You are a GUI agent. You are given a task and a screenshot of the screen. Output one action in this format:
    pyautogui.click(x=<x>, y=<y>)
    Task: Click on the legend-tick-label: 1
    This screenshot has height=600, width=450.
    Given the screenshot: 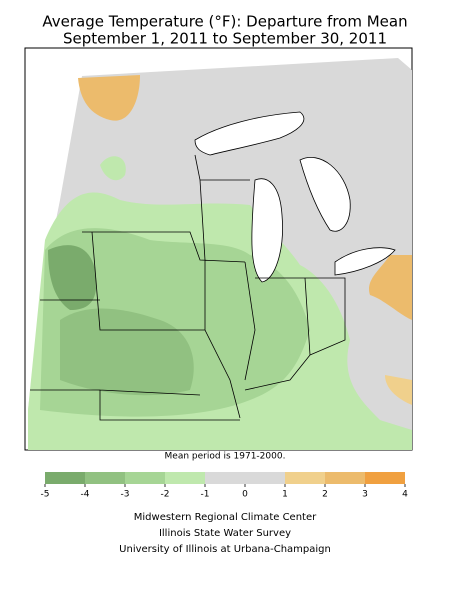 What is the action you would take?
    pyautogui.click(x=285, y=495)
    